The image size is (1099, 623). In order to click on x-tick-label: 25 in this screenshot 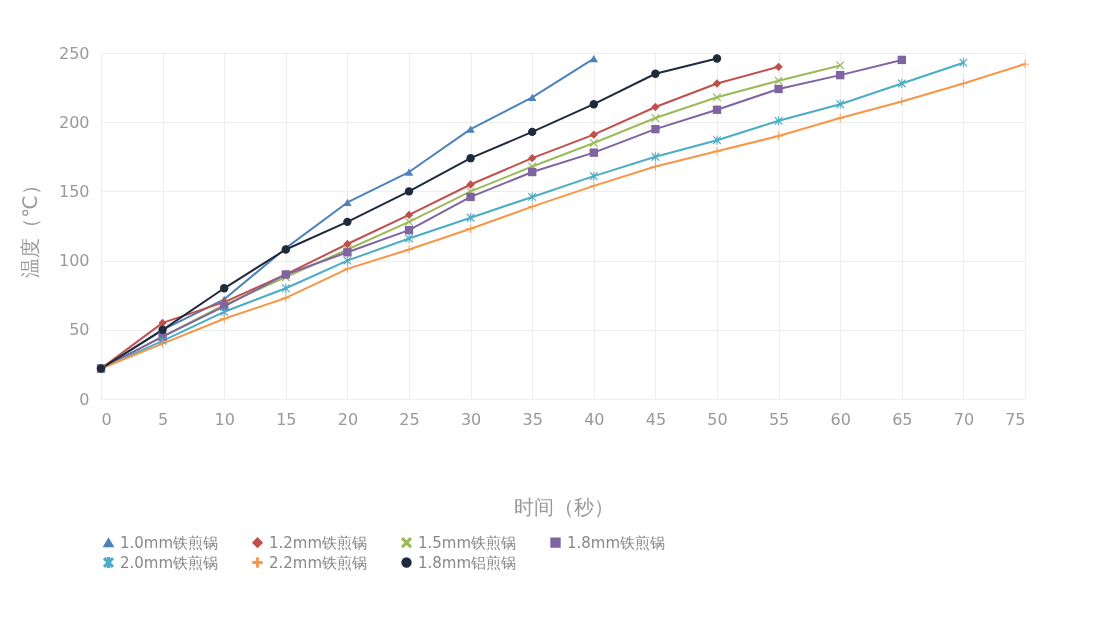, I will do `click(409, 419)`.